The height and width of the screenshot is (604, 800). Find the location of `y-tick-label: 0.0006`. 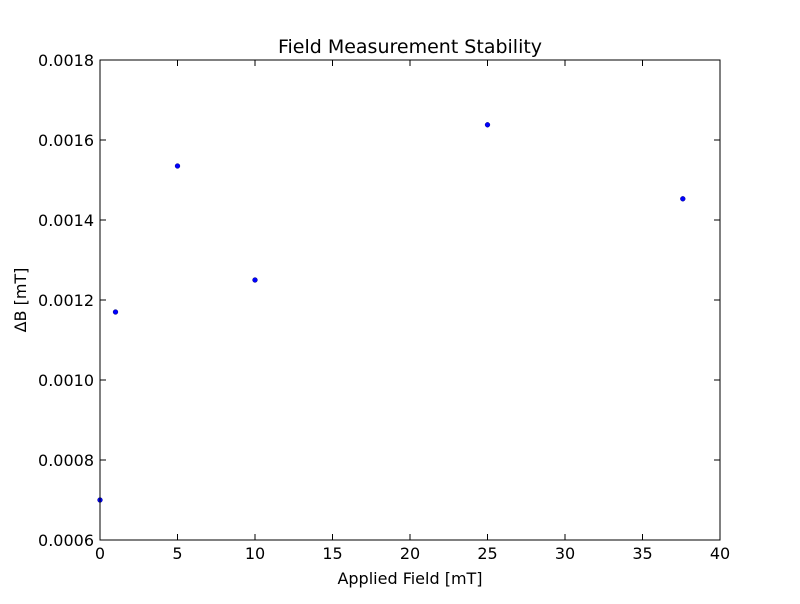

y-tick-label: 0.0006 is located at coordinates (66, 540).